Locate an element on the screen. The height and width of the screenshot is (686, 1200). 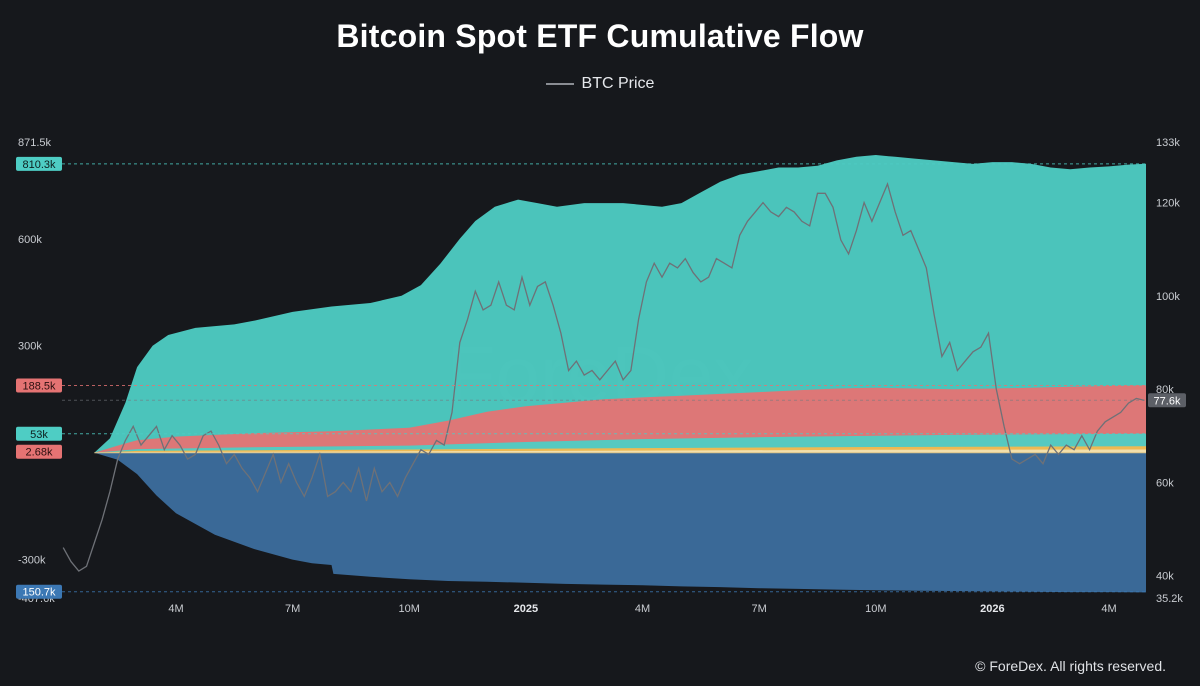
legend-label-btc-price: BTC Price is located at coordinates (618, 83).